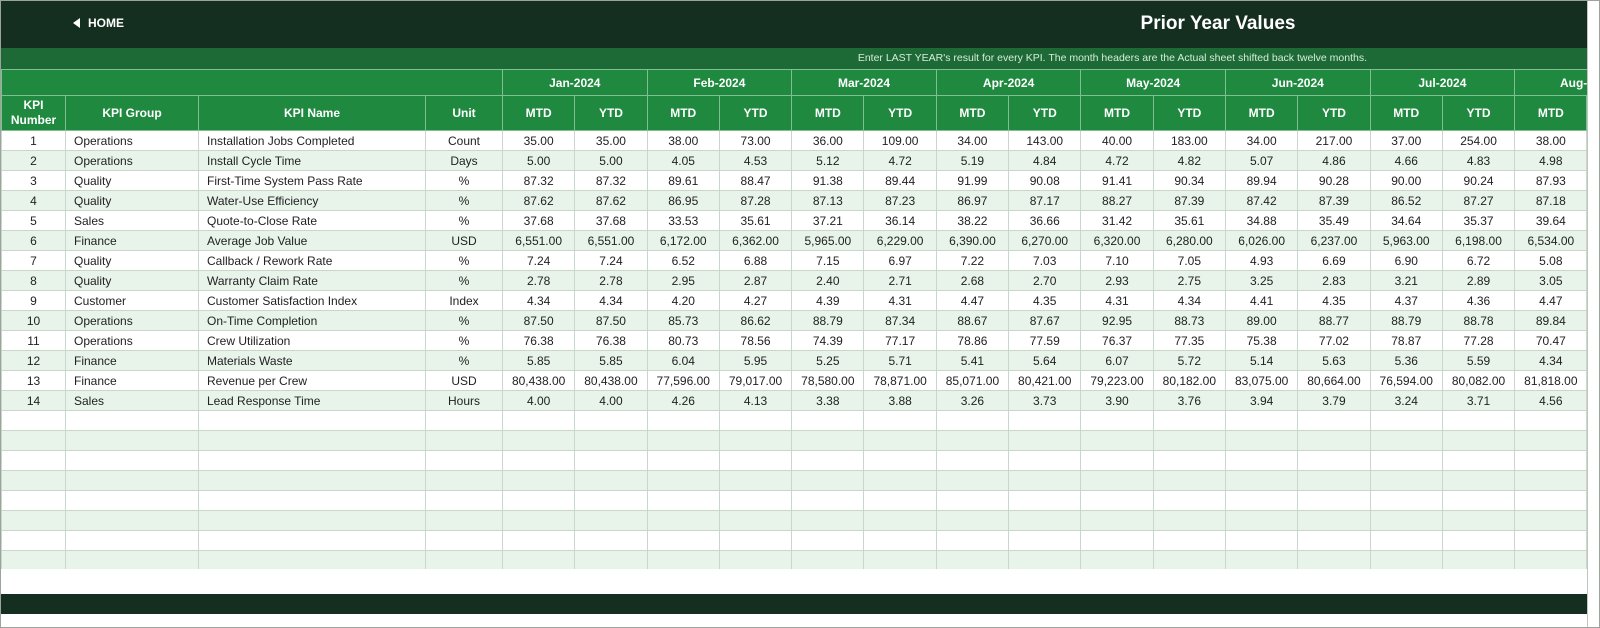 The height and width of the screenshot is (628, 1600). I want to click on cell: 91.38, so click(828, 180).